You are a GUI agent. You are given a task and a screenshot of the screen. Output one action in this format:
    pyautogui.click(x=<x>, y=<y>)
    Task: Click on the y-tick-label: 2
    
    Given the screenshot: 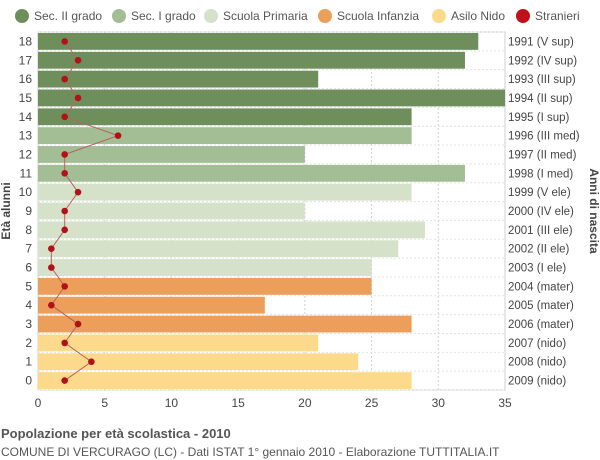 What is the action you would take?
    pyautogui.click(x=28, y=343)
    